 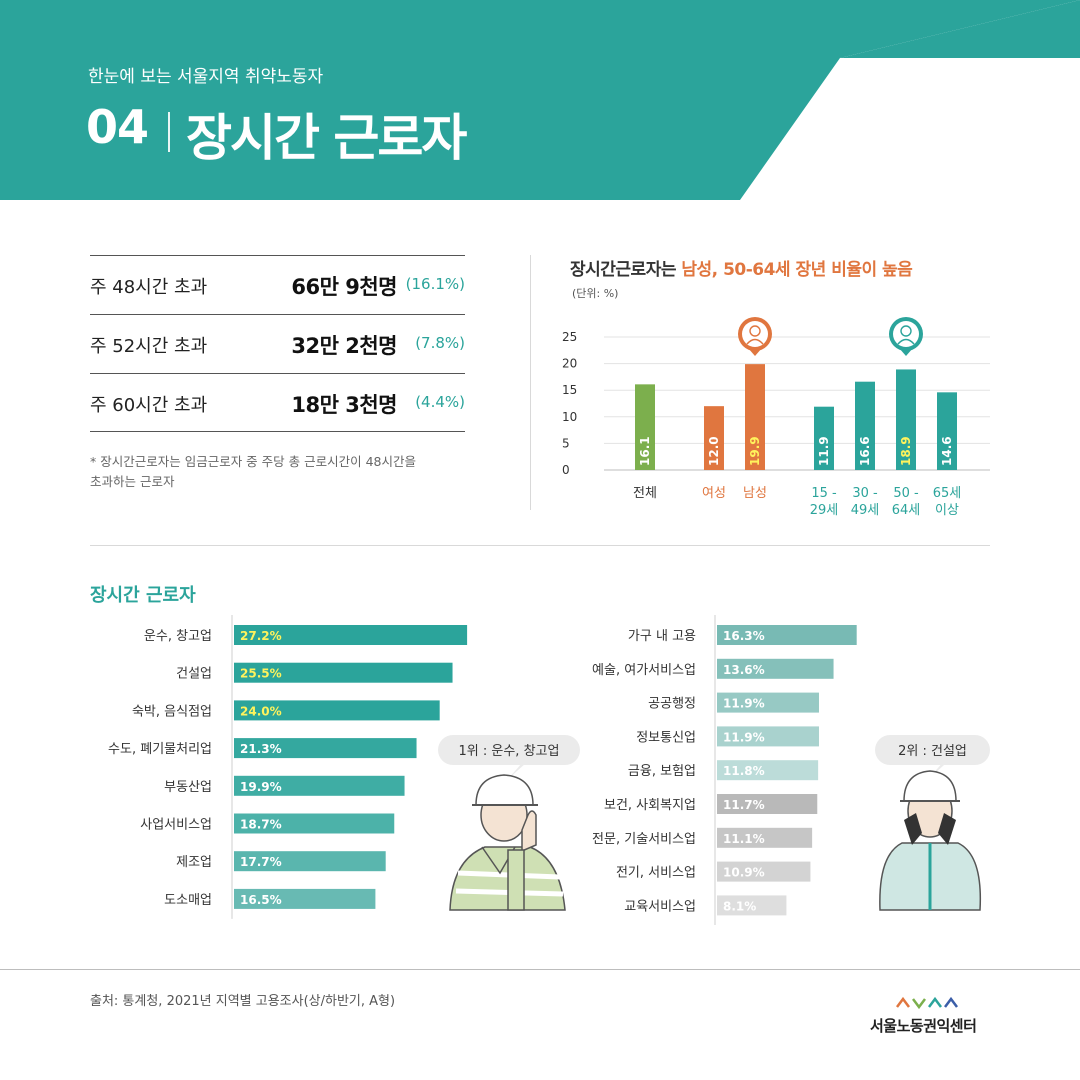 I want to click on helmet, so click(x=930, y=786).